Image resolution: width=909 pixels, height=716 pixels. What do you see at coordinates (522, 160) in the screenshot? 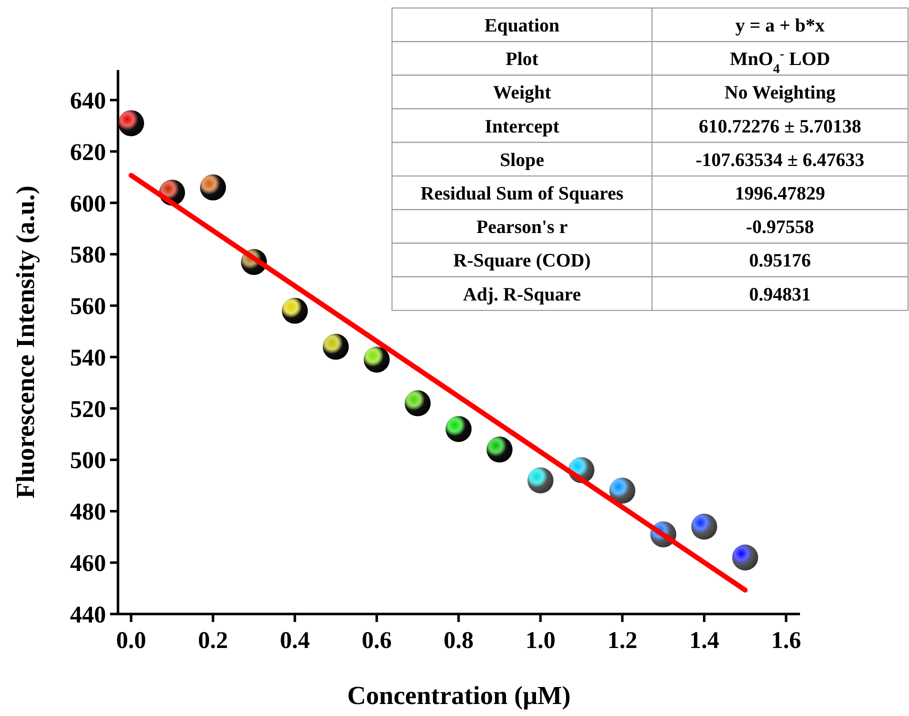
I see `annotation: Slope` at bounding box center [522, 160].